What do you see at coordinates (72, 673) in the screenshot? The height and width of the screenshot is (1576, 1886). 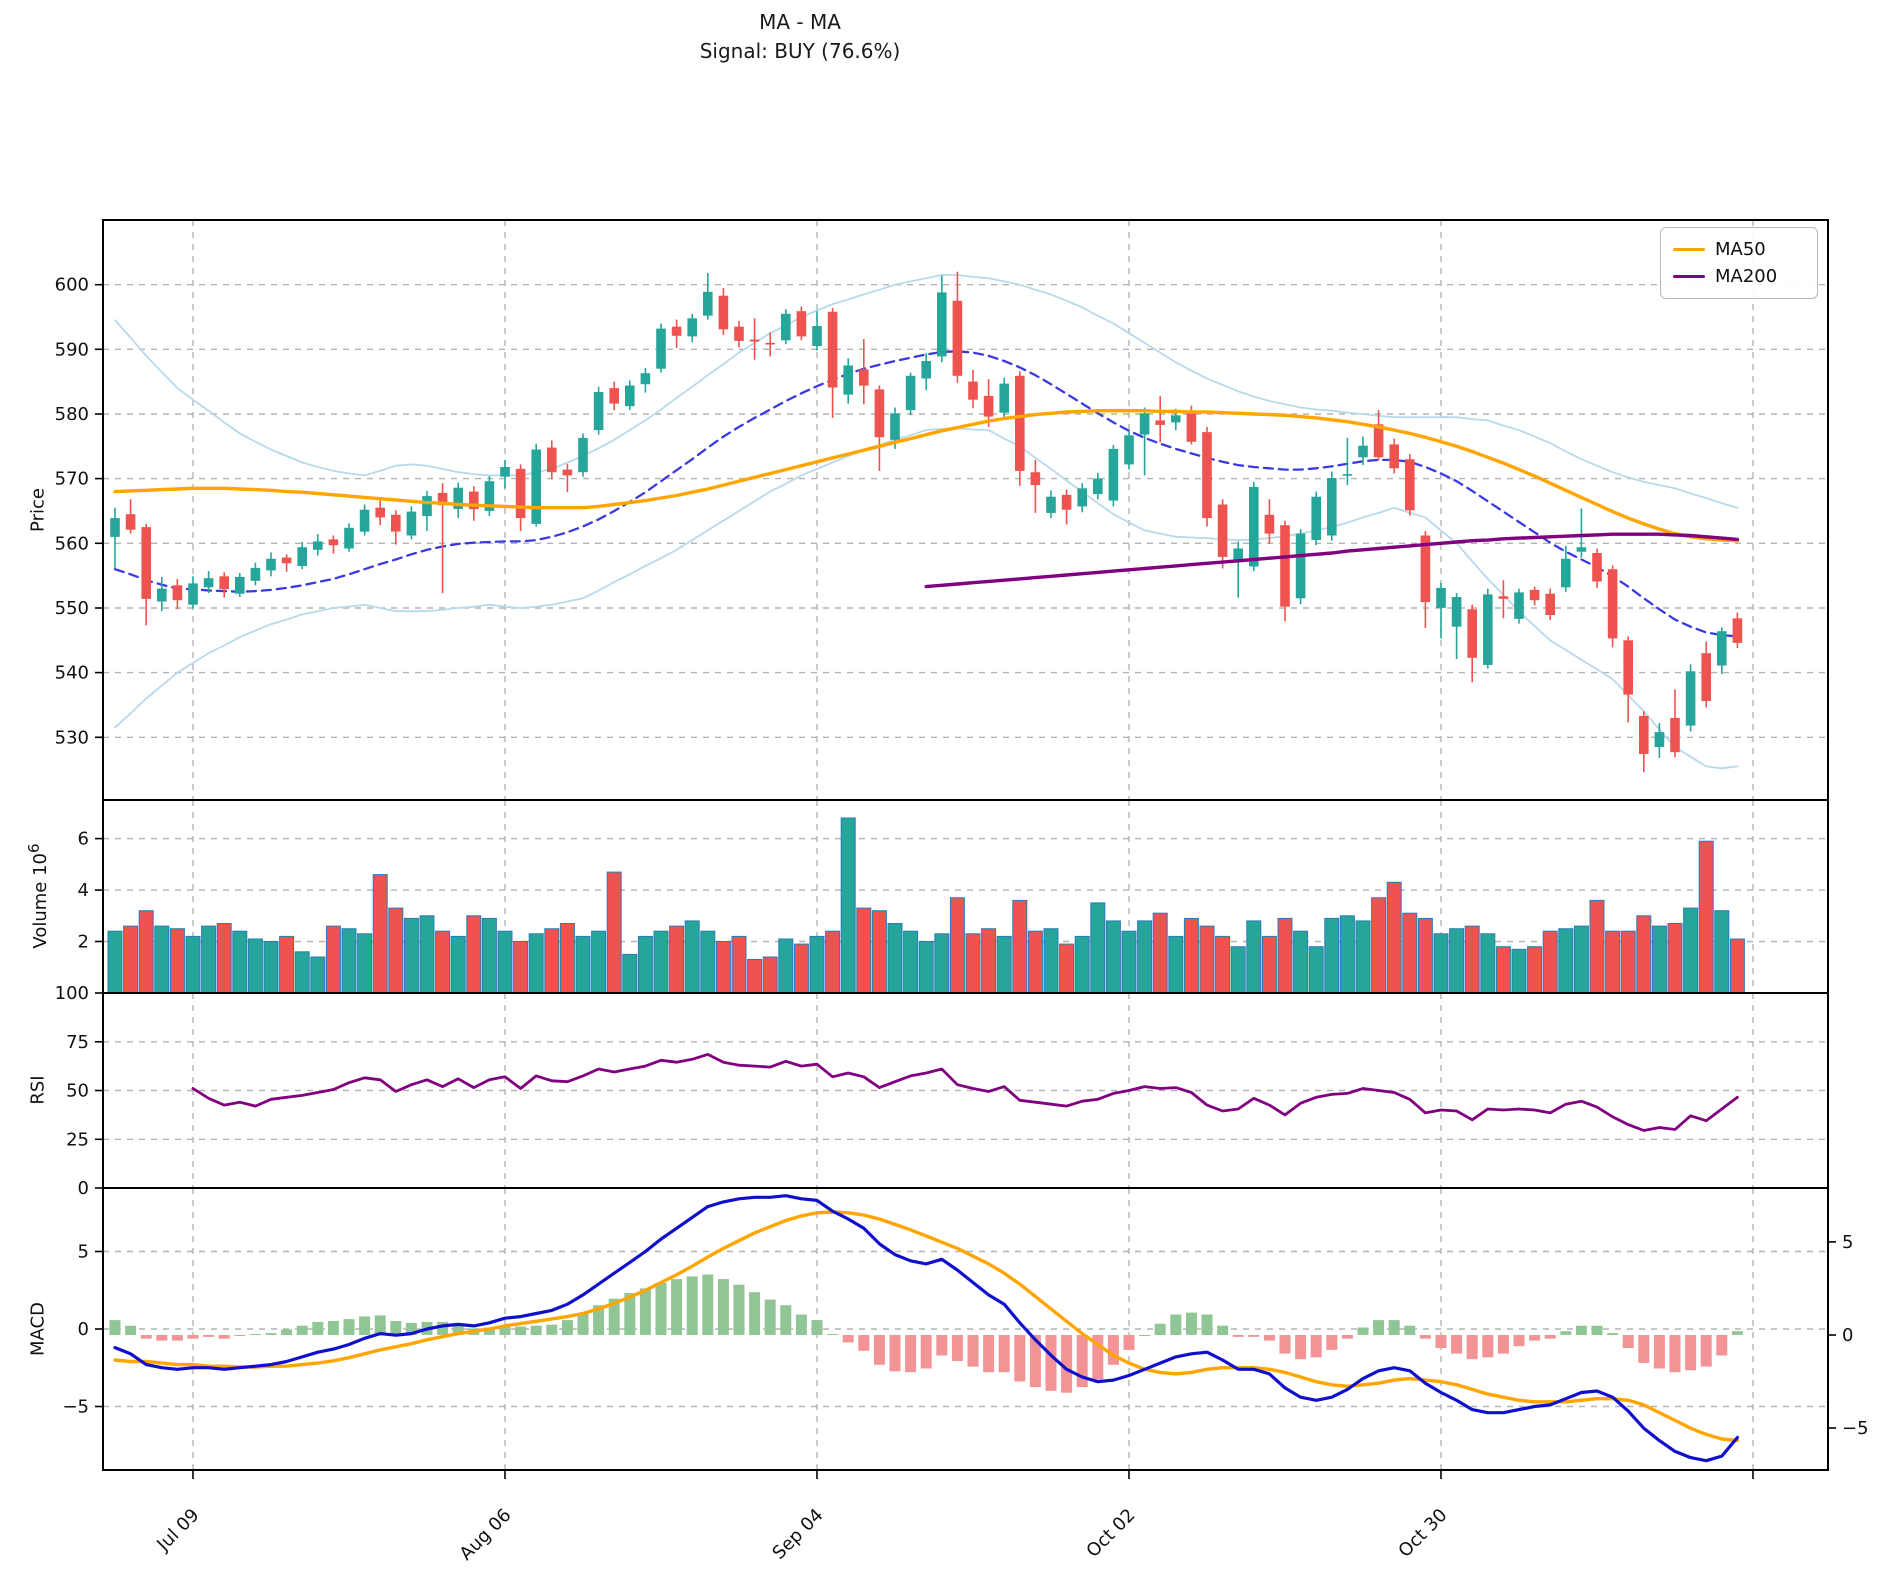 I see `price-tick-label: 540` at bounding box center [72, 673].